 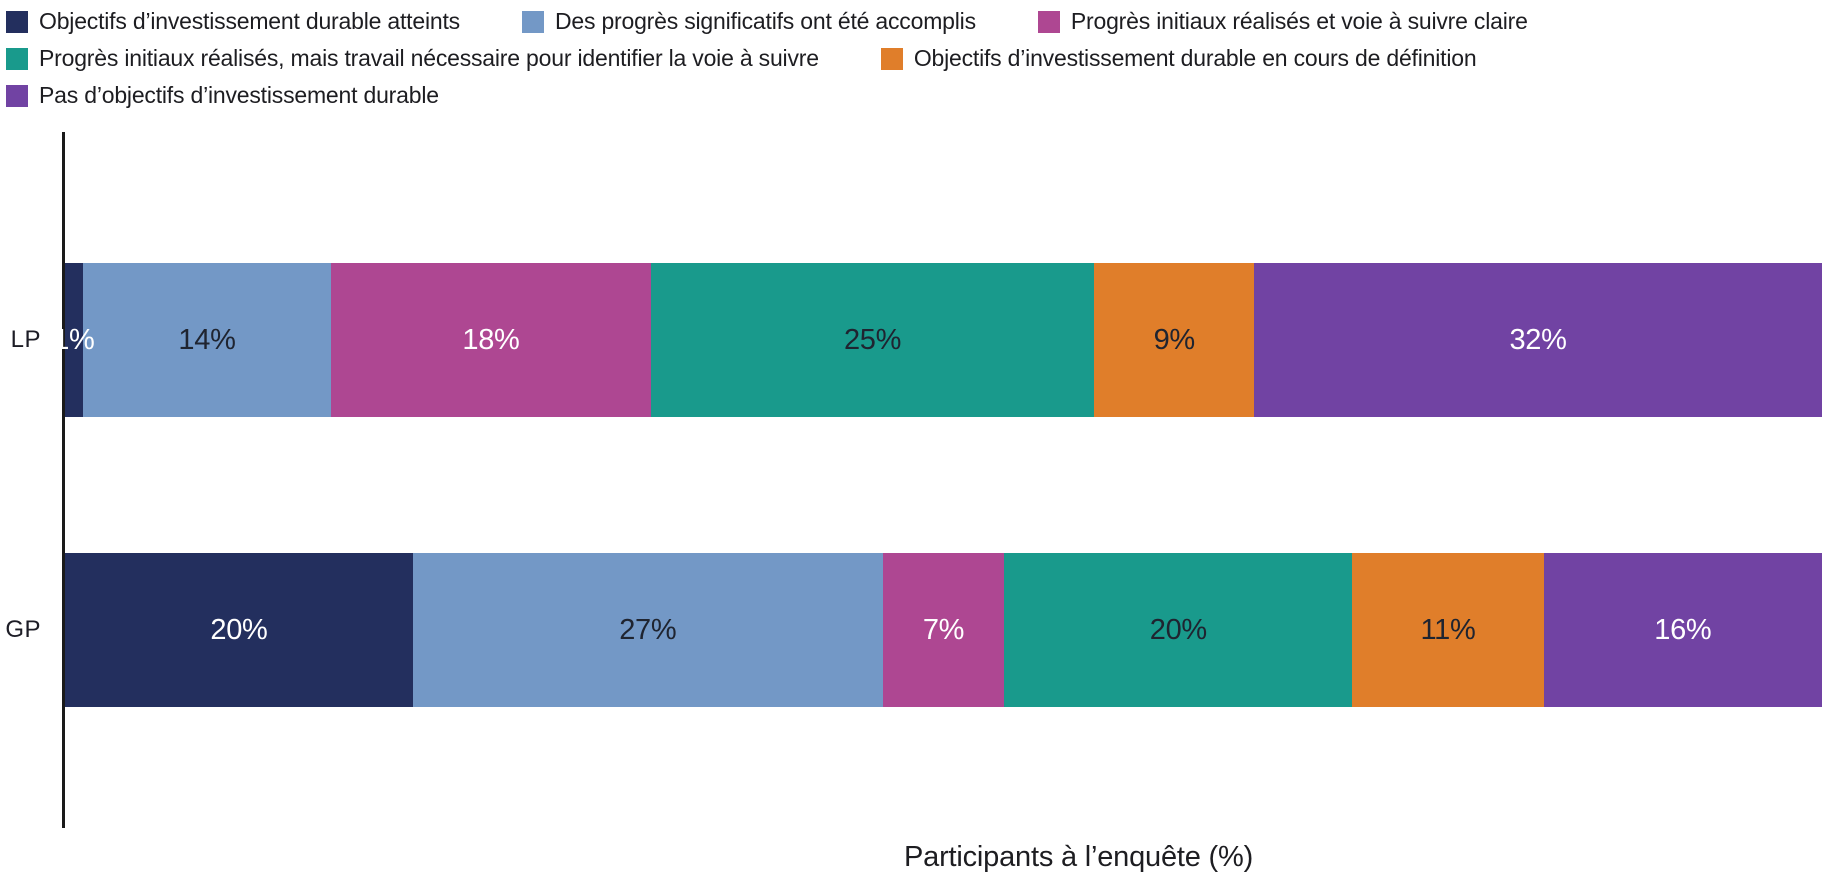 What do you see at coordinates (1079, 857) in the screenshot?
I see `x-axis-label: Participants à l’enquête (%)` at bounding box center [1079, 857].